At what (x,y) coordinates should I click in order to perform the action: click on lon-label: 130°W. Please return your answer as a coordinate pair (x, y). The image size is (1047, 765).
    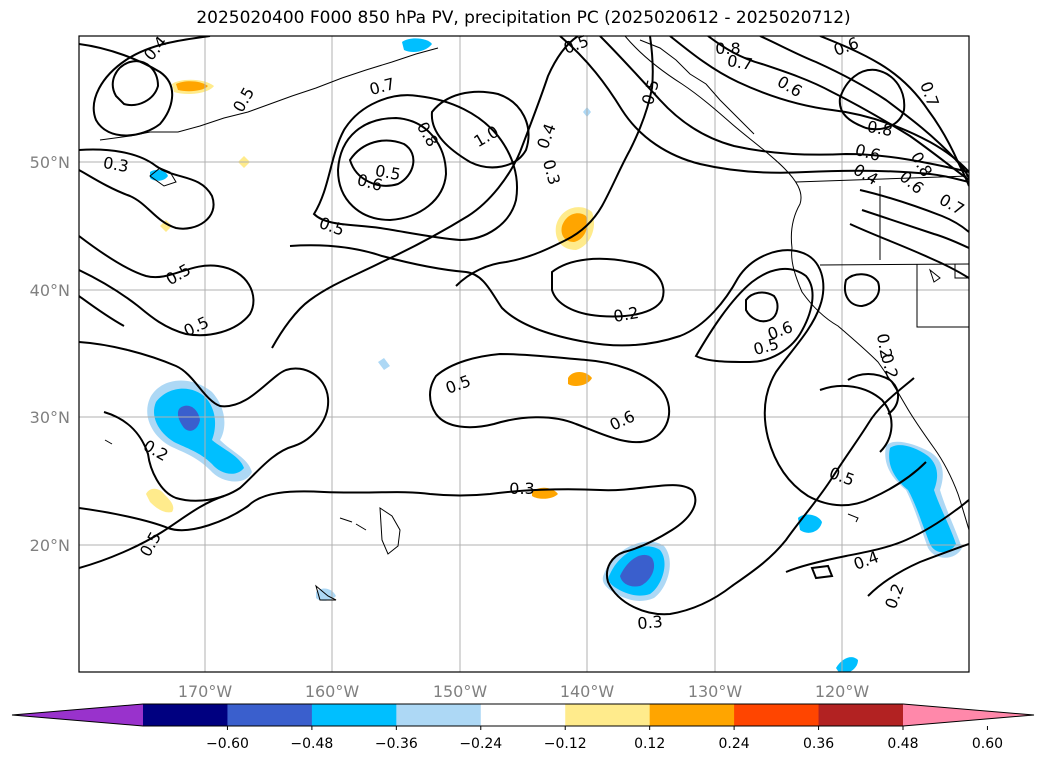
    Looking at the image, I should click on (715, 691).